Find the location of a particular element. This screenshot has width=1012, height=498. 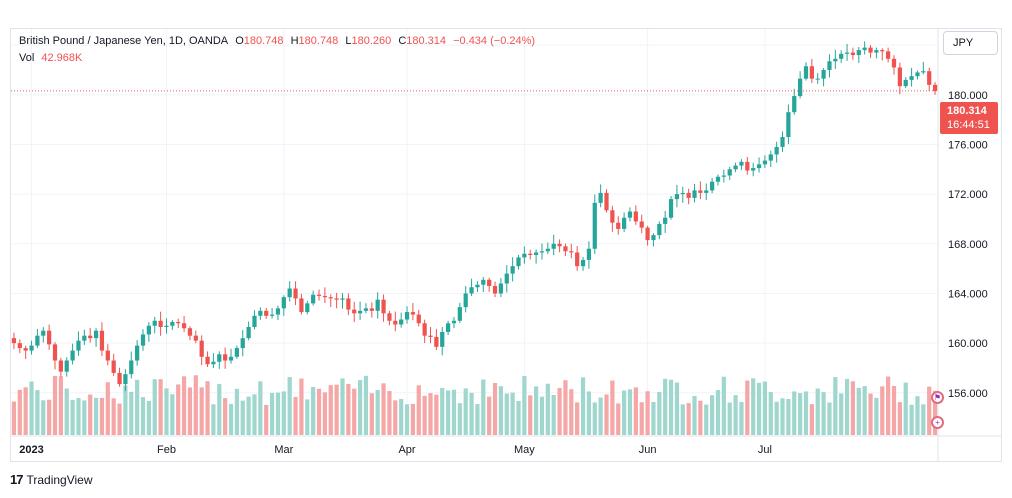

high-label: H is located at coordinates (294, 41).